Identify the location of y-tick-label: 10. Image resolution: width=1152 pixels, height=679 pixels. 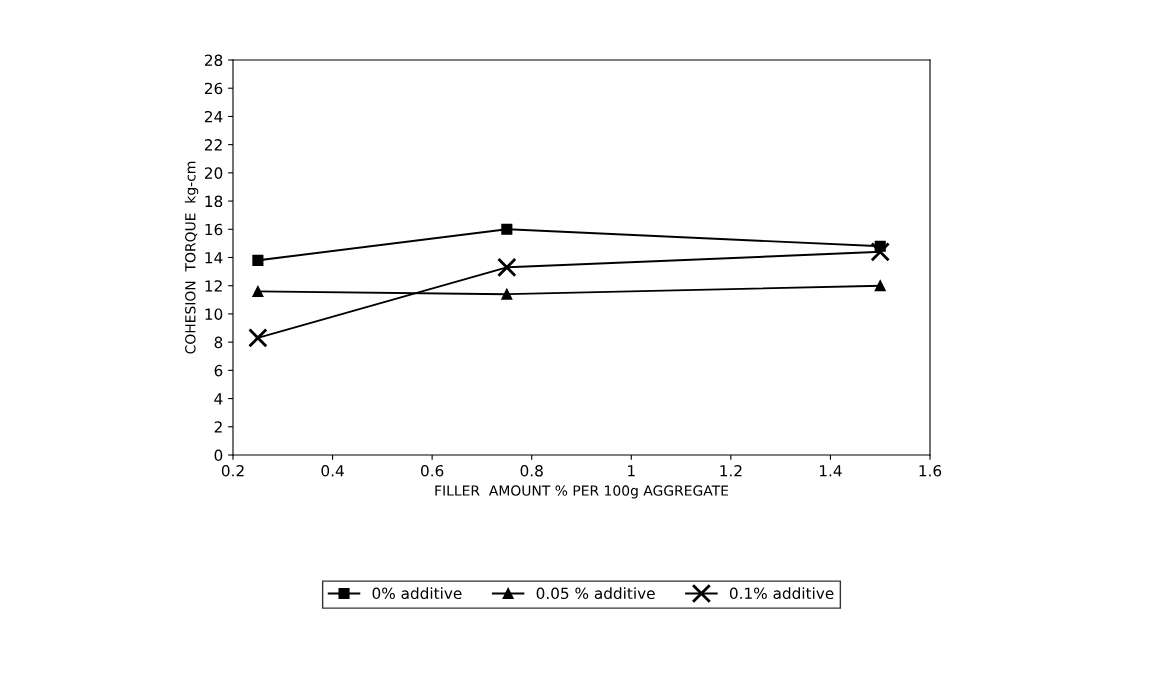
(214, 314).